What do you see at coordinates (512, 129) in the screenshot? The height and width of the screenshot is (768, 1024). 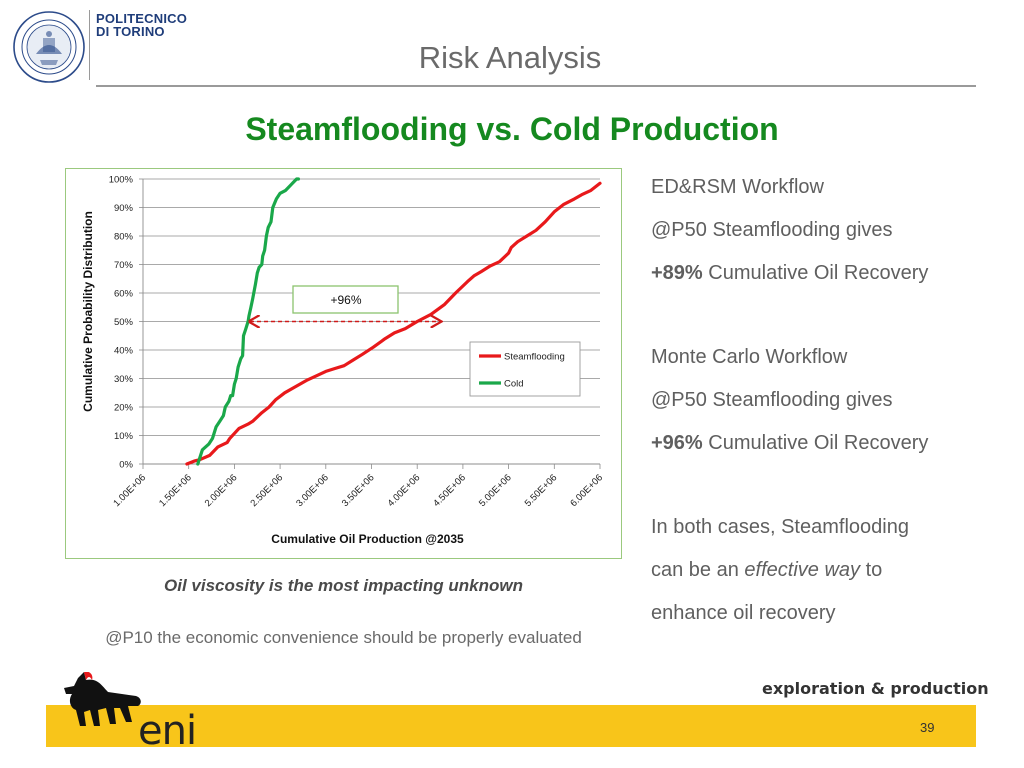 I see `slide-subtitle: Steamflooding vs. Cold Production` at bounding box center [512, 129].